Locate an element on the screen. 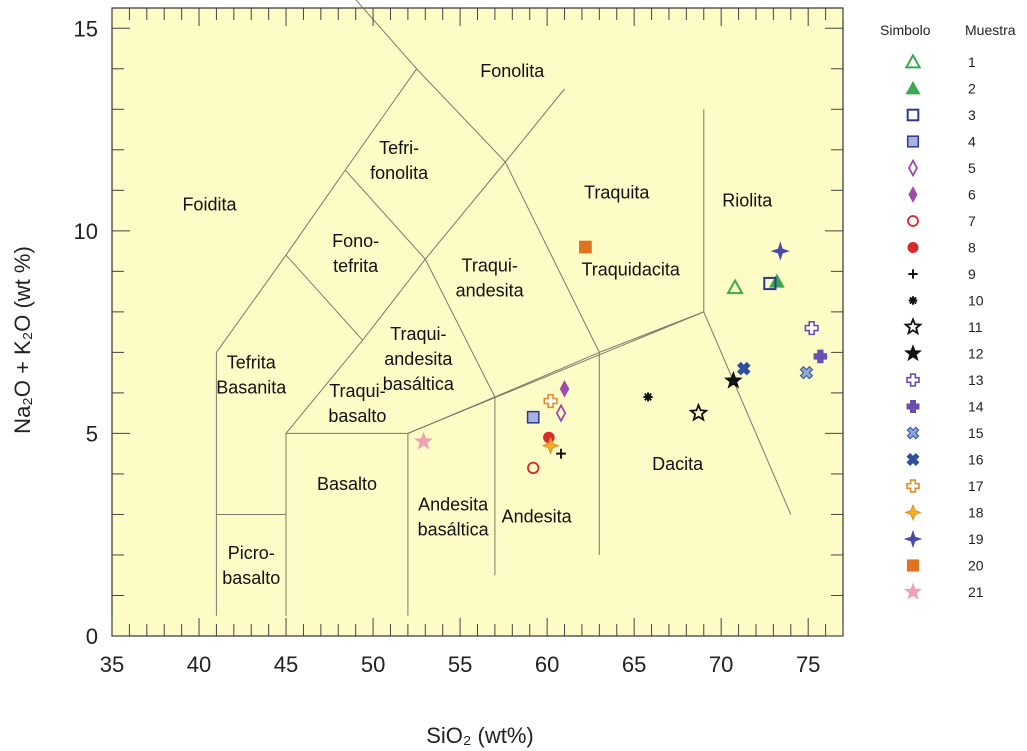 The width and height of the screenshot is (1027, 751). legend-sample-label: 16 is located at coordinates (976, 460).